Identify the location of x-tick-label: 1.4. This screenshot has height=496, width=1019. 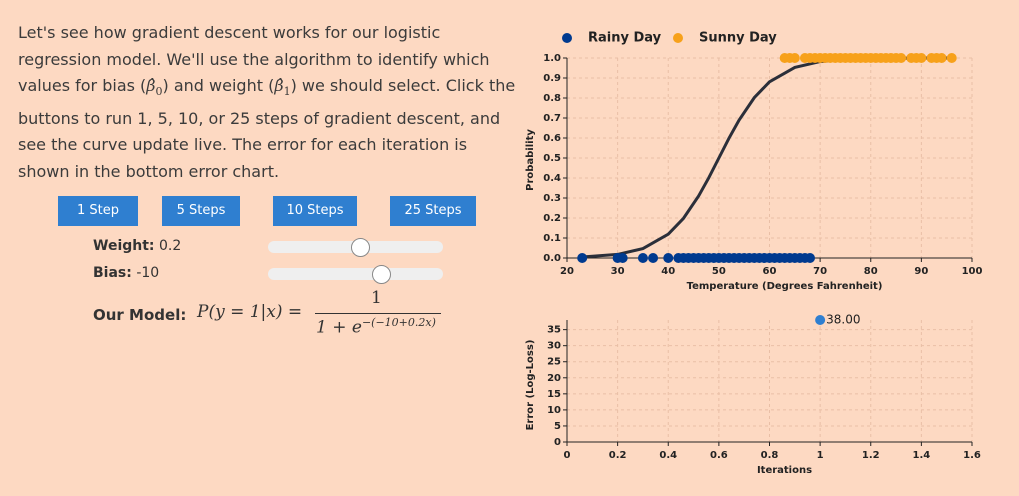
(922, 455).